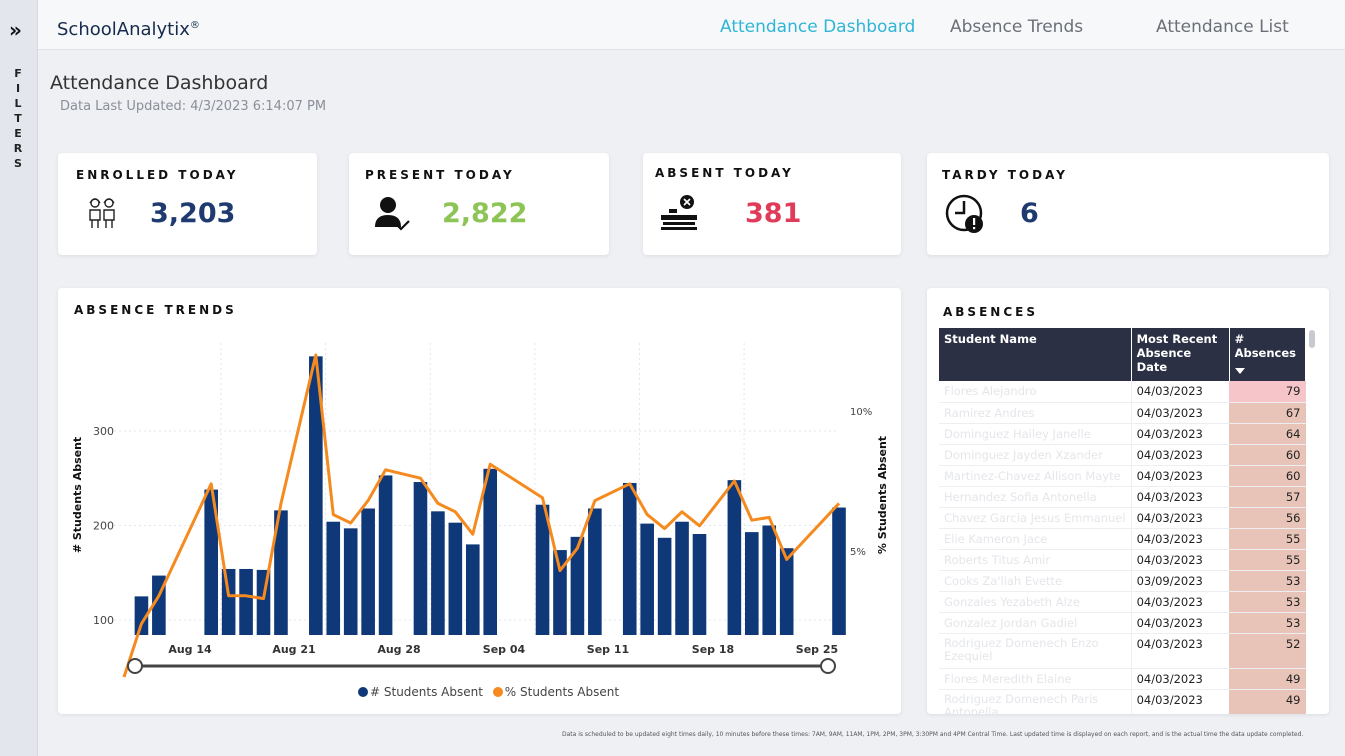 Image resolution: width=1345 pixels, height=756 pixels. Describe the element at coordinates (817, 649) in the screenshot. I see `x-tick-label: Sep 25` at that location.